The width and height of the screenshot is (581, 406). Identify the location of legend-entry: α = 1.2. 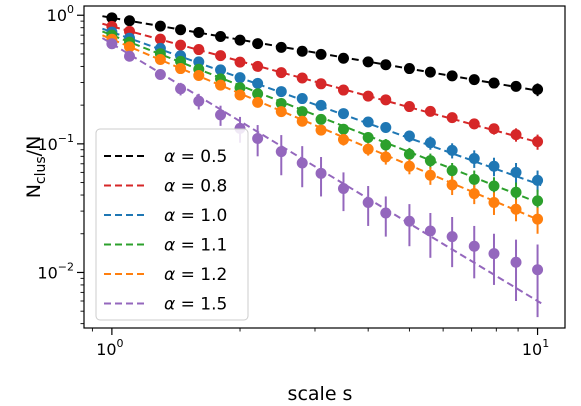
(165, 275).